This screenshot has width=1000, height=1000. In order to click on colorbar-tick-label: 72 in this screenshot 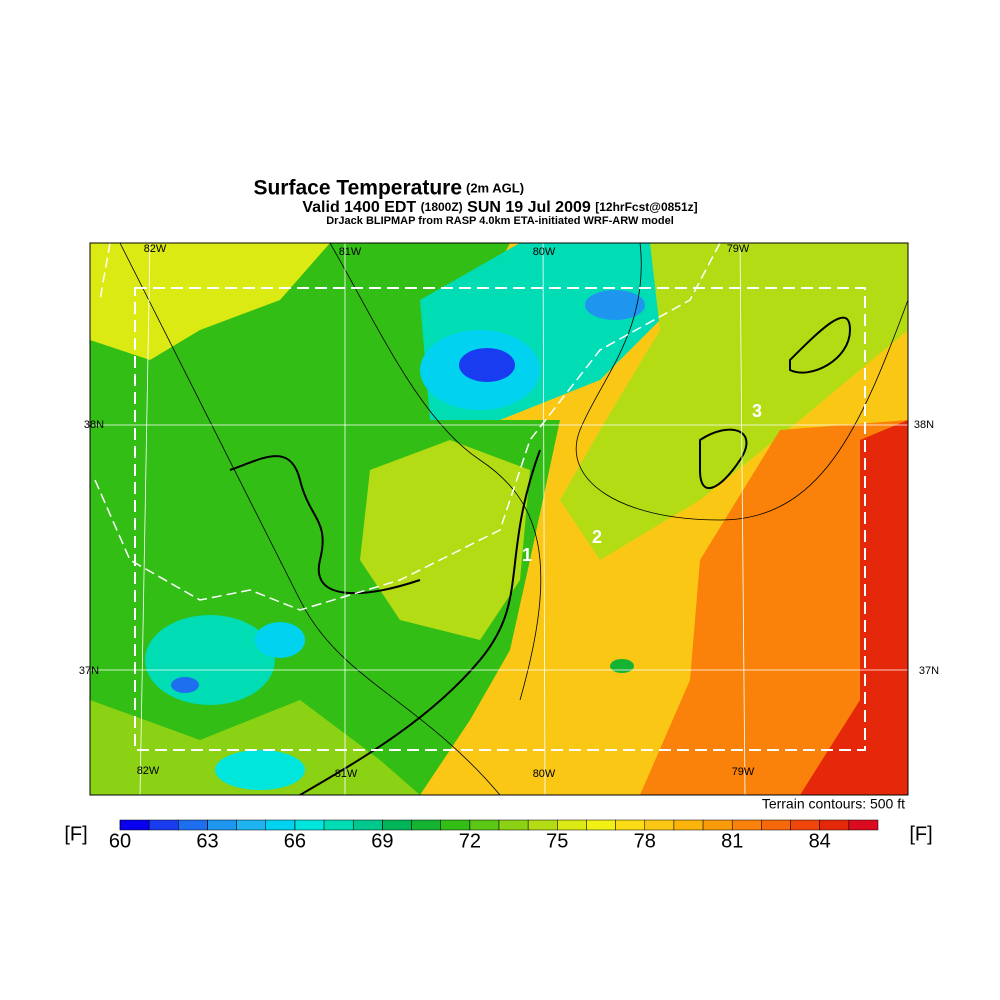, I will do `click(470, 841)`.